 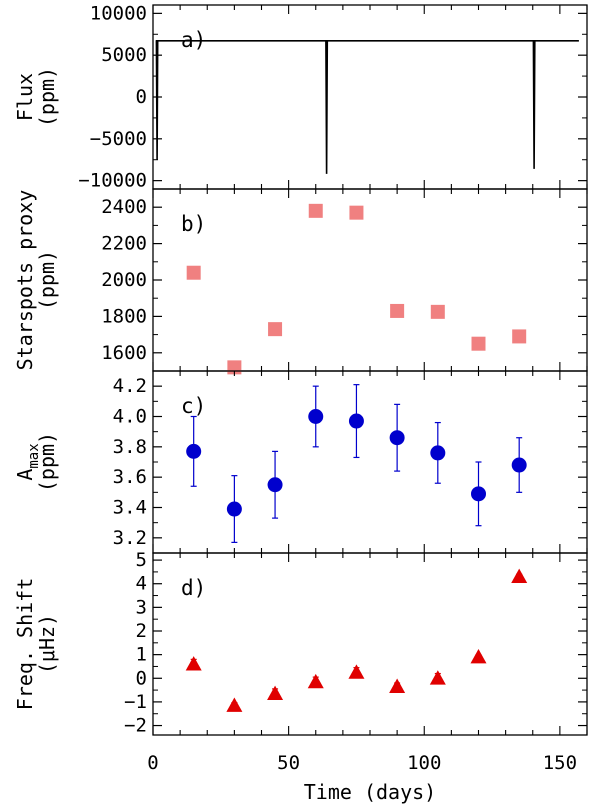 What do you see at coordinates (25, 280) in the screenshot?
I see `y-axis-label: Starspots proxy` at bounding box center [25, 280].